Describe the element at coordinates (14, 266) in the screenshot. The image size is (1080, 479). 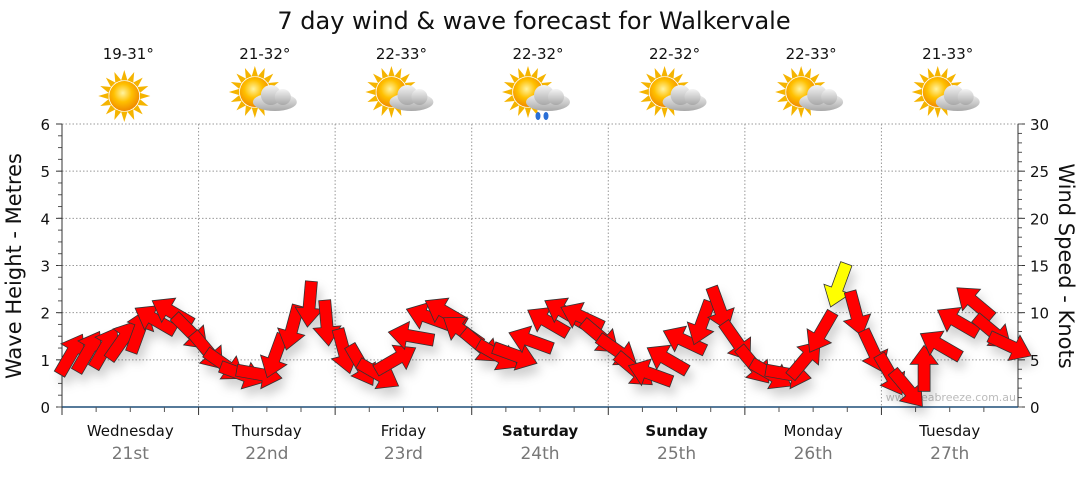
I see `left-axis-label: Wave Height - Metres` at that location.